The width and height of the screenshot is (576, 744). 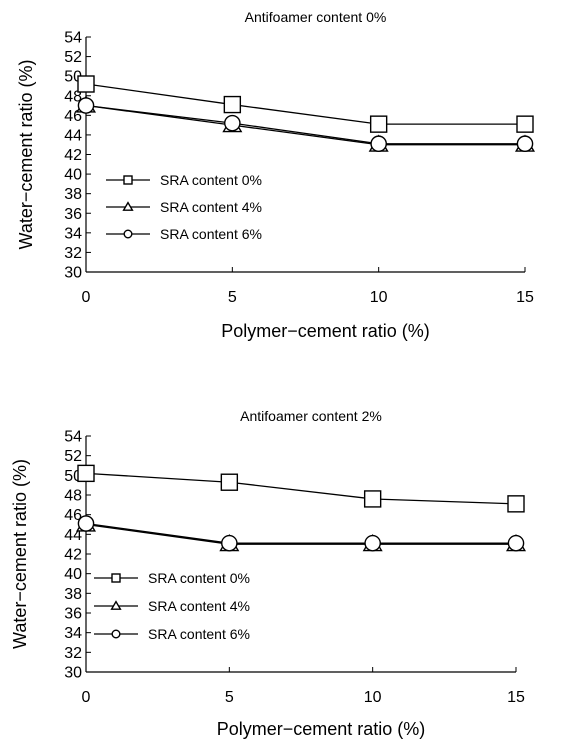 I want to click on y-tick-label: 48, so click(x=73, y=496).